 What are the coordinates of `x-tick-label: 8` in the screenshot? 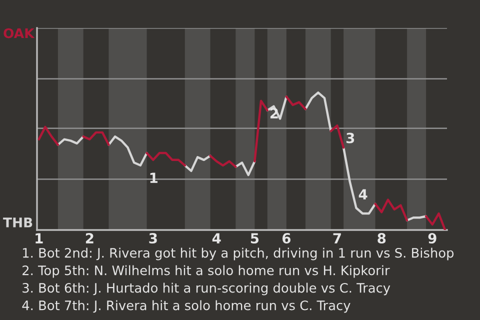 It's located at (382, 238).